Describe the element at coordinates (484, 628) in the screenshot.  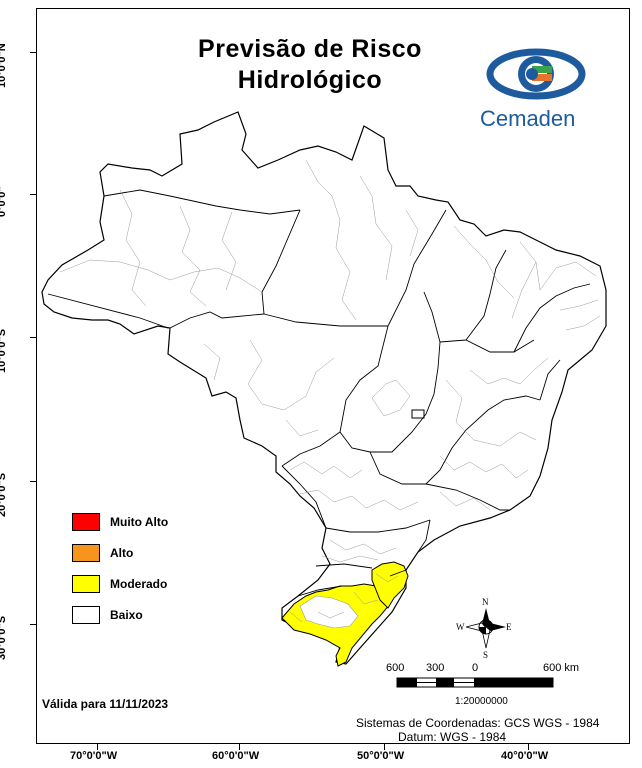
I see `north-arrow-icon: N S E W` at that location.